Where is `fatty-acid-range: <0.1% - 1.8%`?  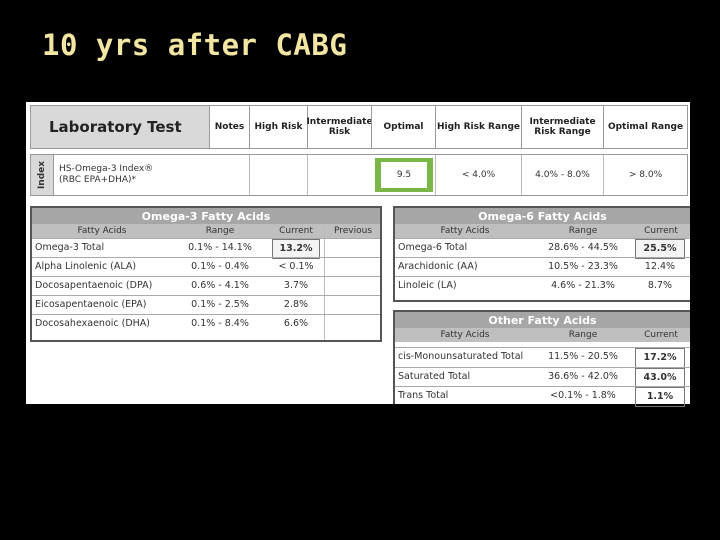 fatty-acid-range: <0.1% - 1.8% is located at coordinates (583, 395).